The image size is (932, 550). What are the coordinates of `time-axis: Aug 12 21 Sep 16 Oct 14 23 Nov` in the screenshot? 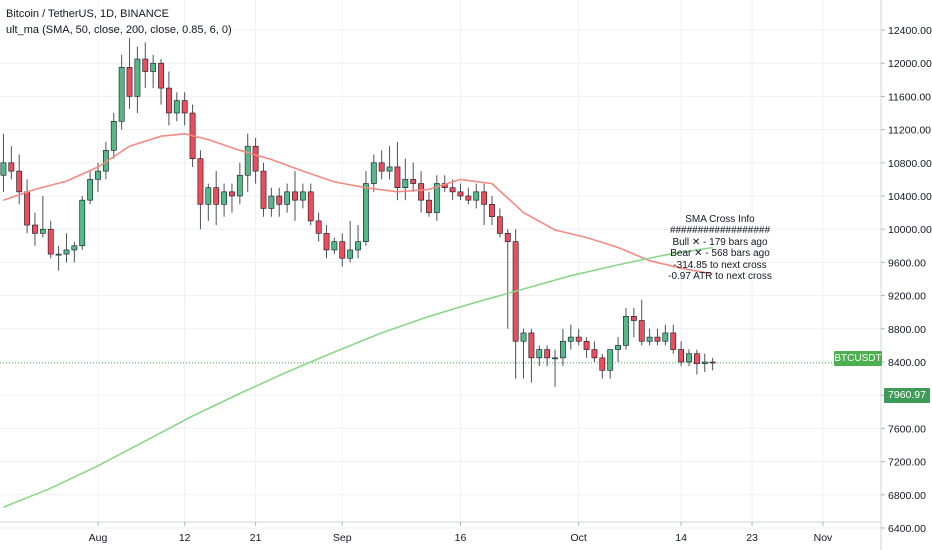 It's located at (461, 533).